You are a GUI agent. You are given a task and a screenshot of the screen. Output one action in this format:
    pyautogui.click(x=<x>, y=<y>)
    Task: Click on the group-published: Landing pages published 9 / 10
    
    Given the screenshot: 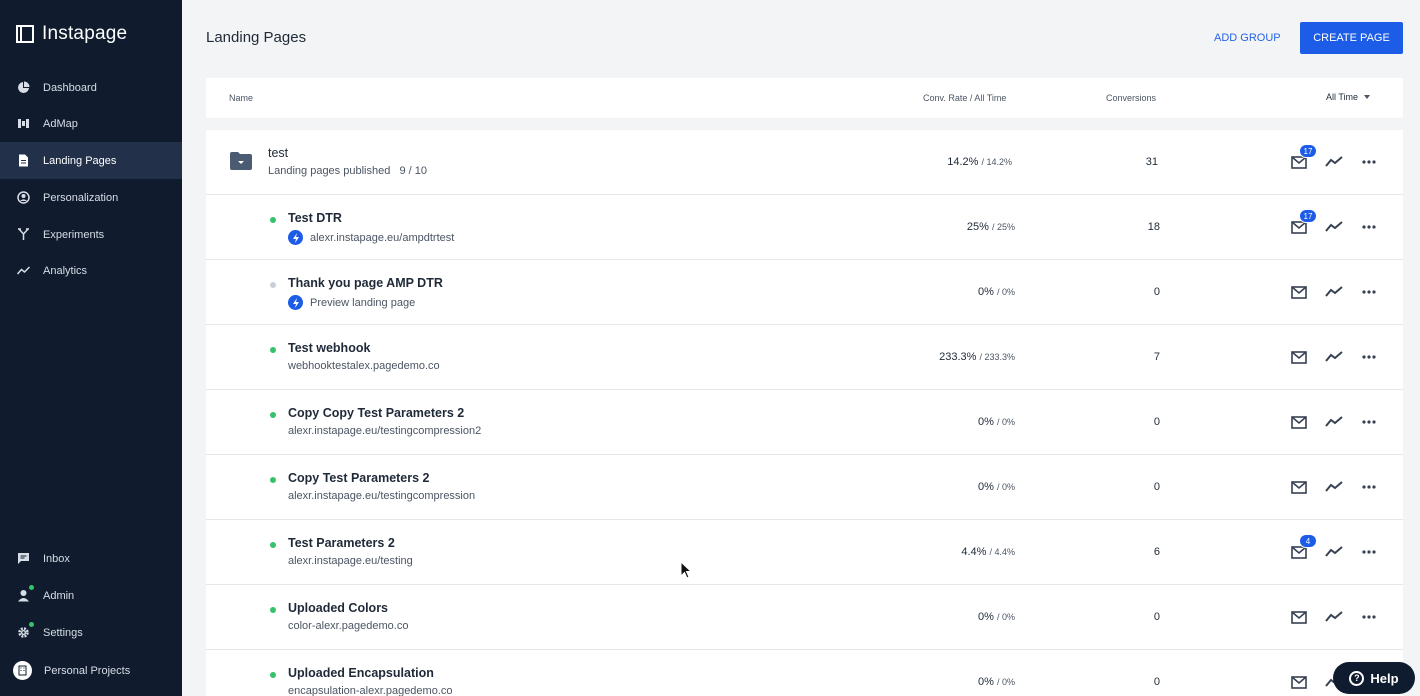 What is the action you would take?
    pyautogui.click(x=347, y=171)
    